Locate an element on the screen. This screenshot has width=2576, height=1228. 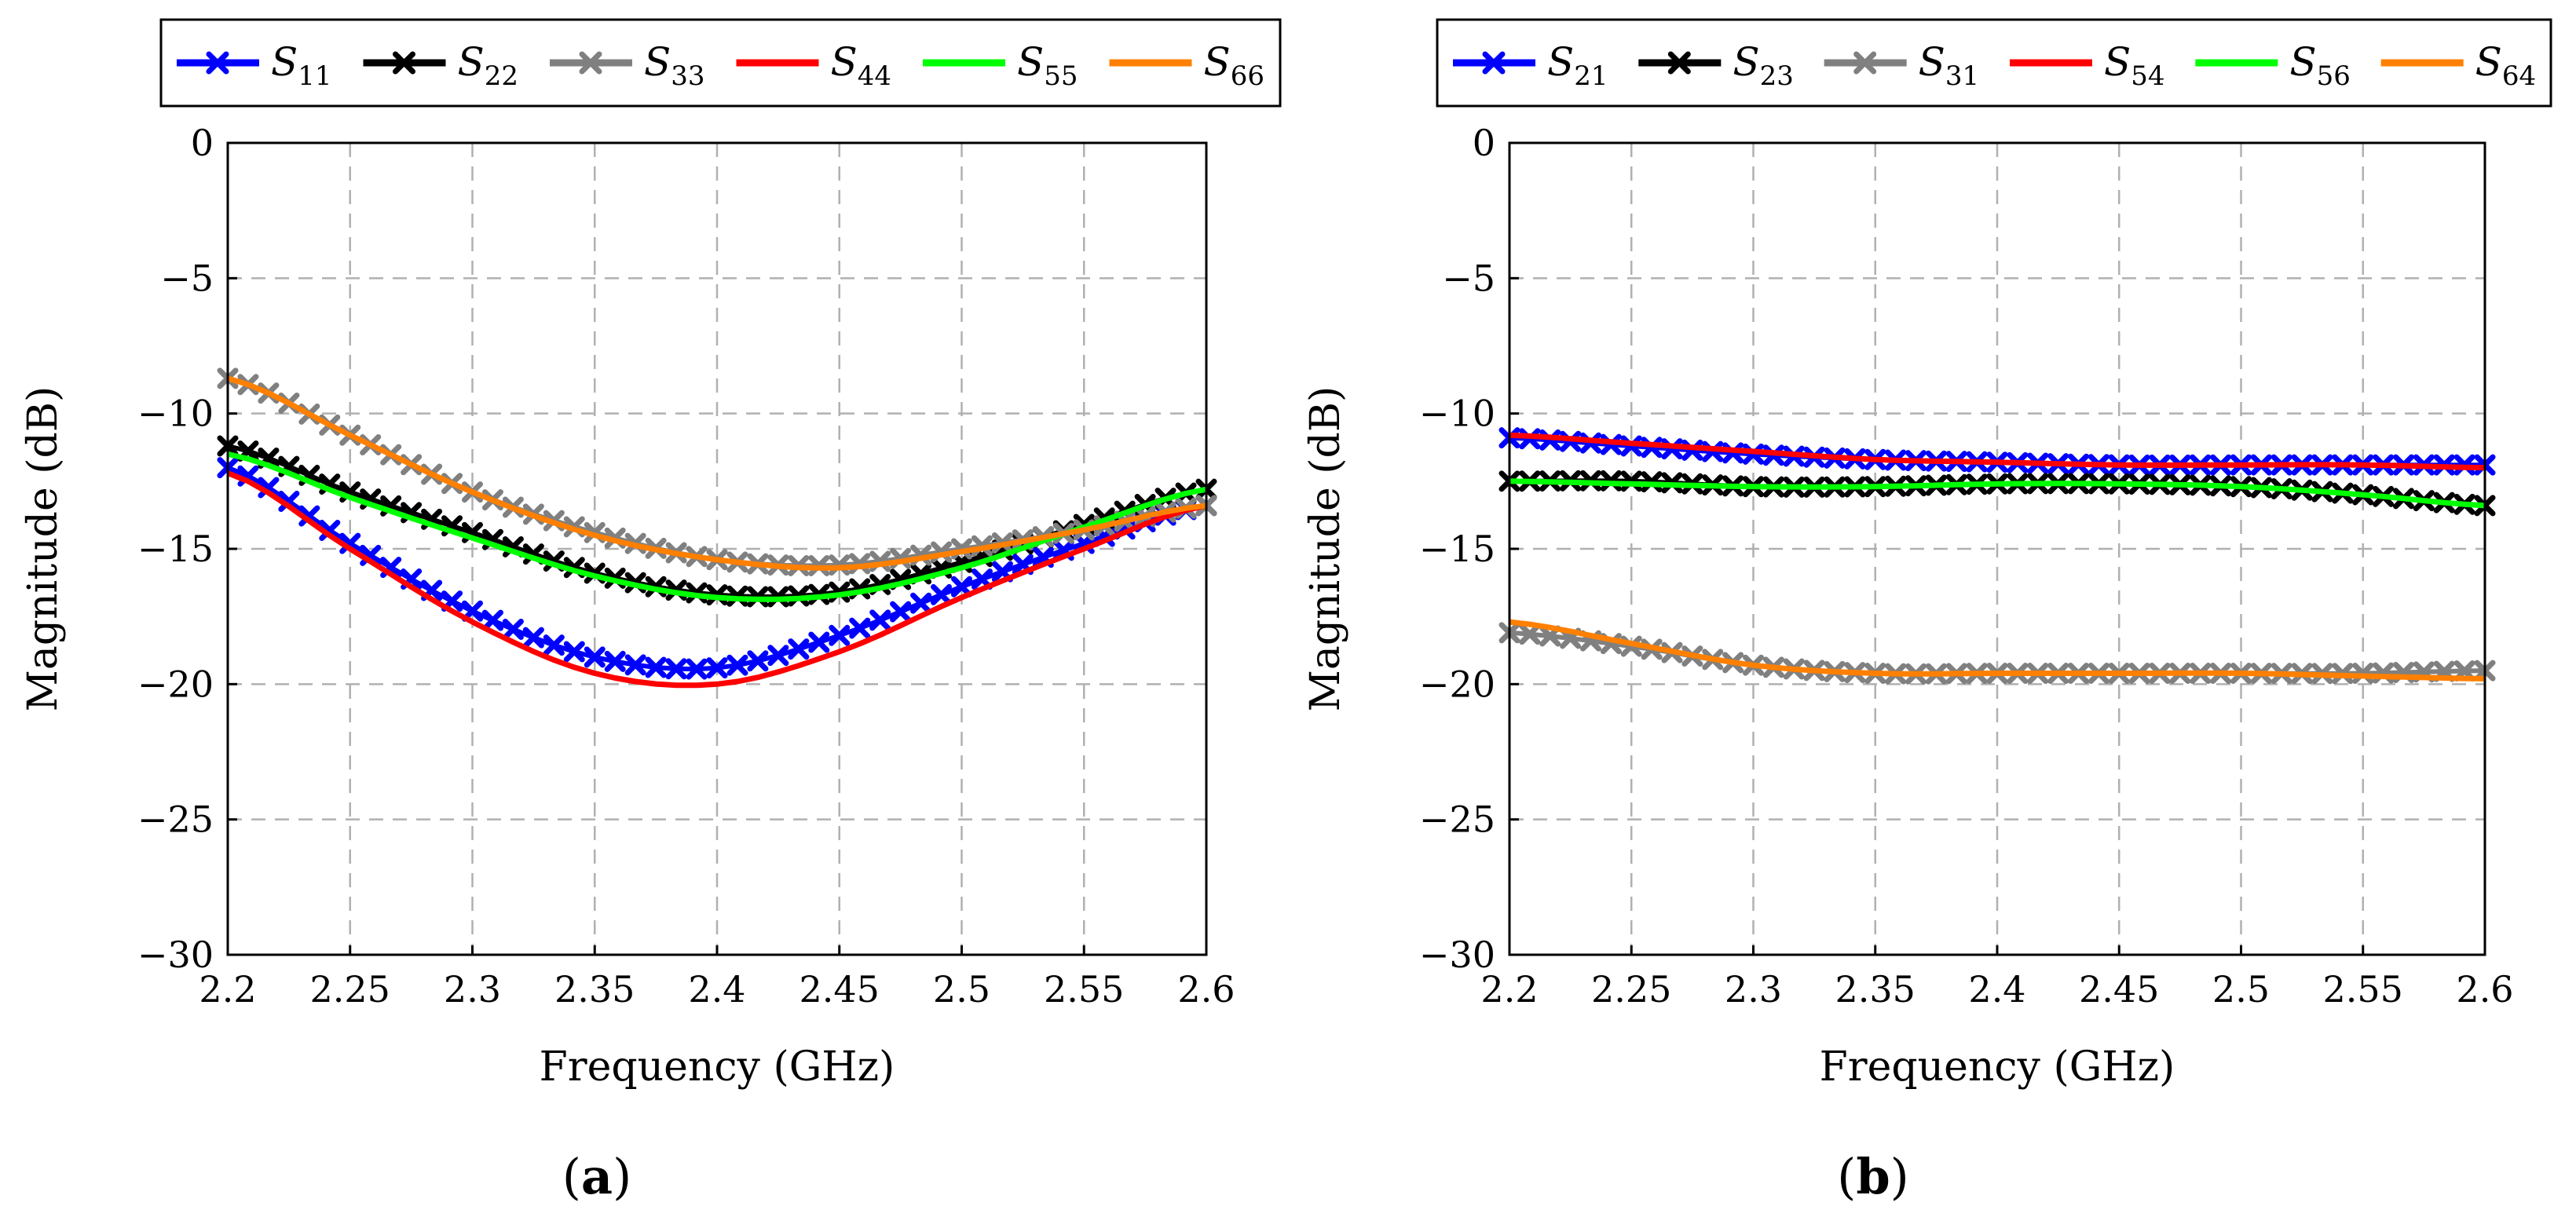
legend-entry-S56: S56 is located at coordinates (2273, 65).